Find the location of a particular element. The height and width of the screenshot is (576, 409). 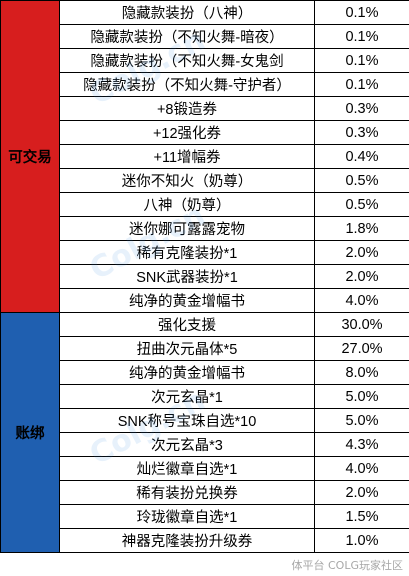

table-row: 次元玄晶*3 4.3% is located at coordinates (205, 444).